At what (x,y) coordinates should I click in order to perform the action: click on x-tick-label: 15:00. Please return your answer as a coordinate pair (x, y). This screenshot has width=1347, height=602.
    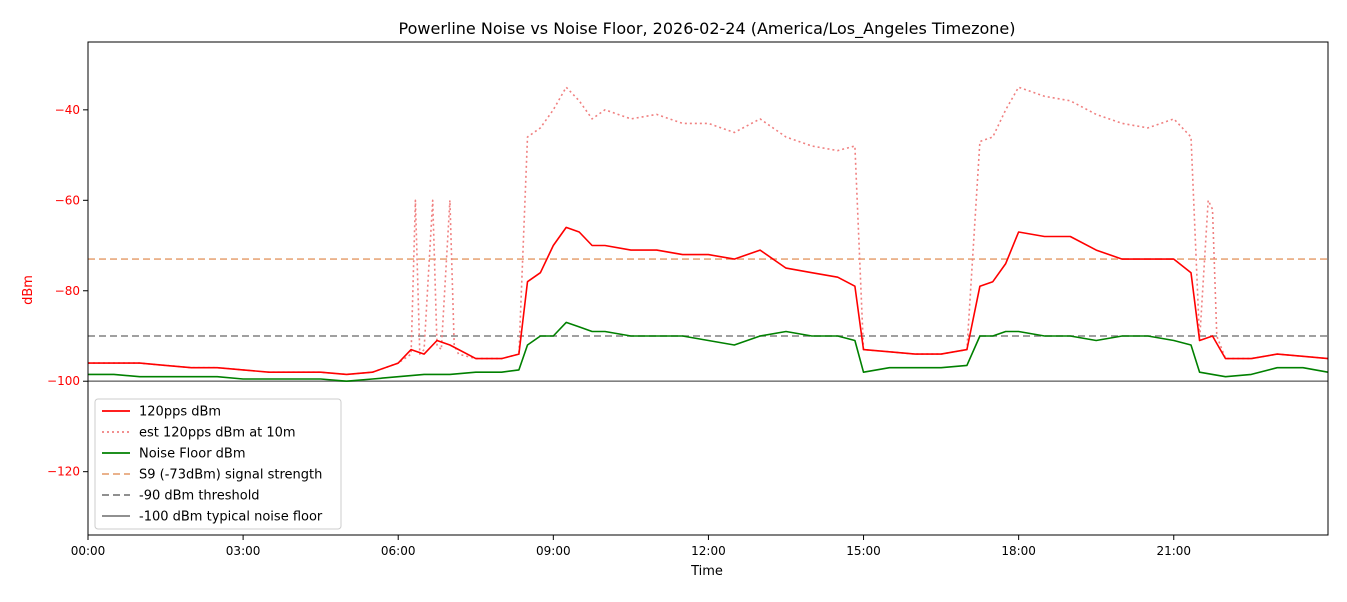
    Looking at the image, I should click on (863, 551).